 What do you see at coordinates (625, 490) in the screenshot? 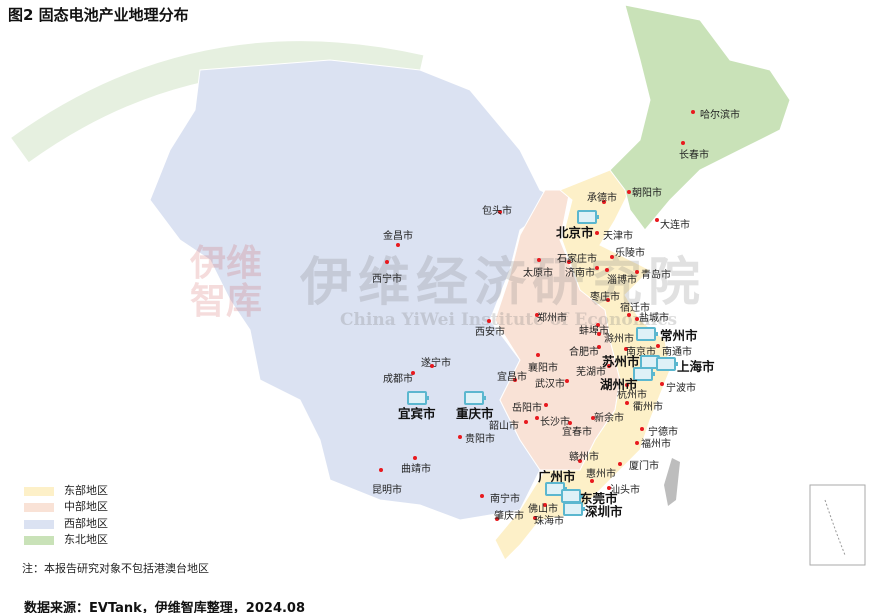
I see `city-label: 汕头市` at bounding box center [625, 490].